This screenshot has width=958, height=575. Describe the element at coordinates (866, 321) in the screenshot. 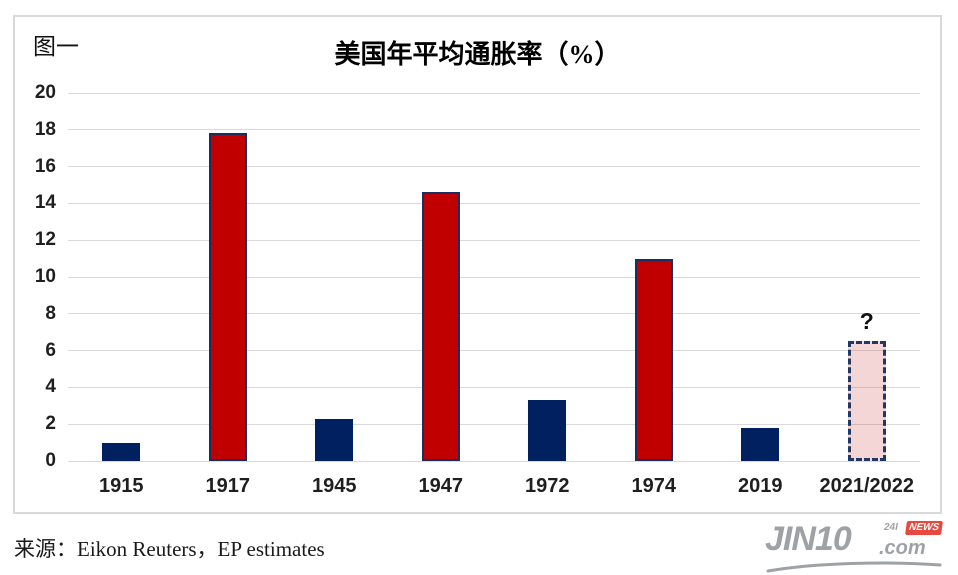

I see `forecast-question-mark: ?` at that location.